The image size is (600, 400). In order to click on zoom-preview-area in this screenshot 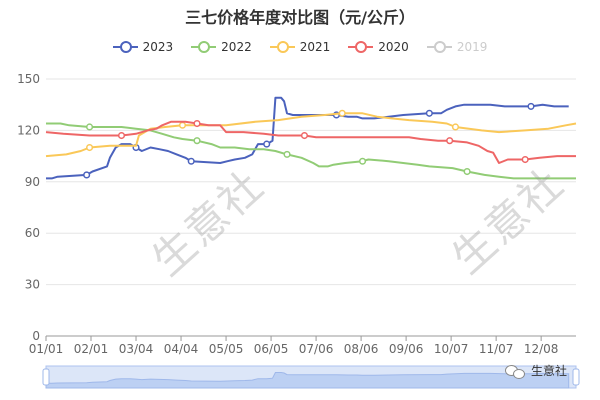, I will do `click(307, 380)`.